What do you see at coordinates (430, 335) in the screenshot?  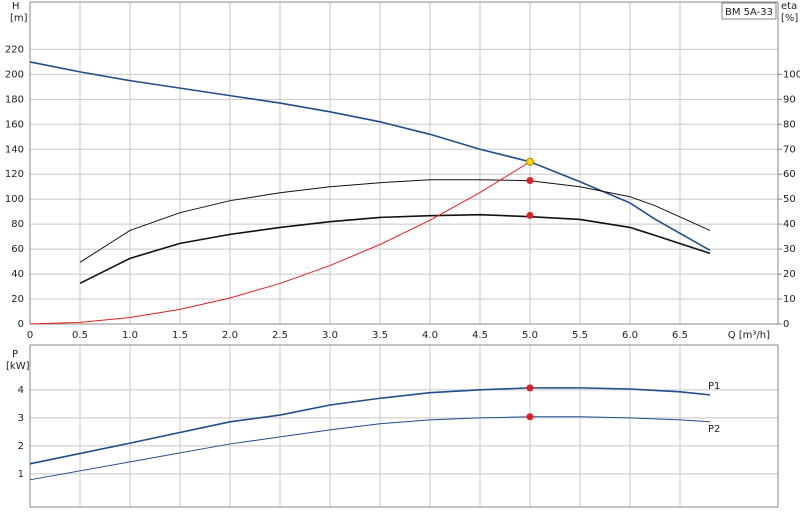 I see `x-tick-label: 4.0` at bounding box center [430, 335].